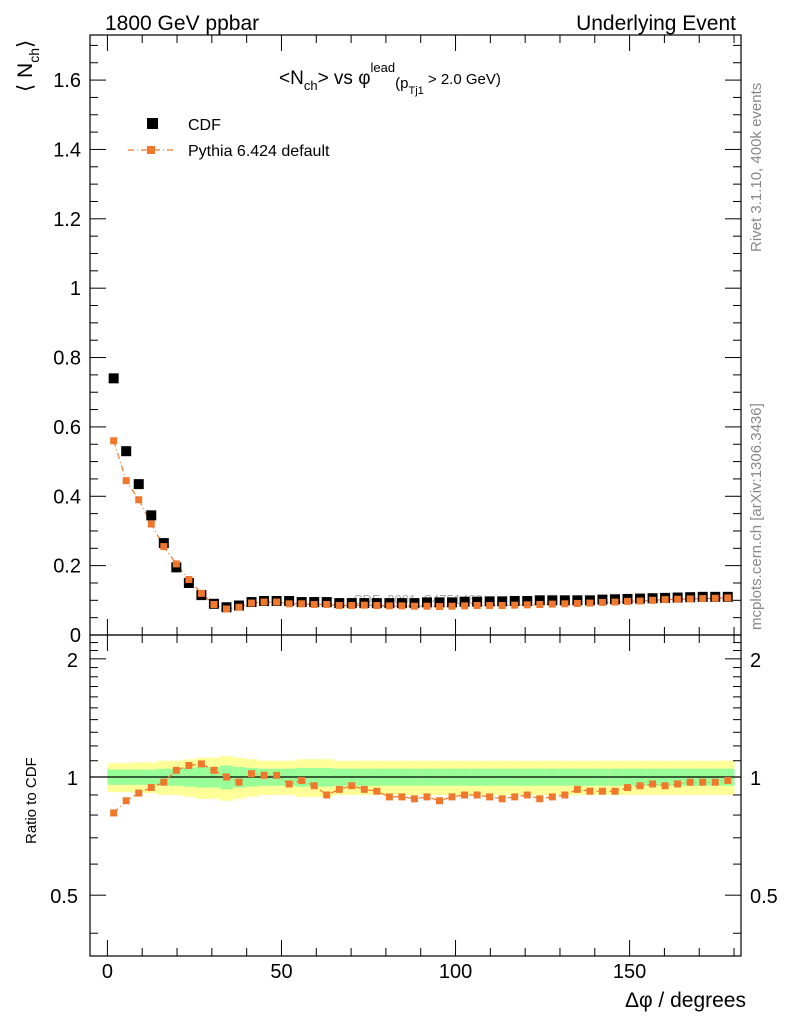  What do you see at coordinates (204, 125) in the screenshot?
I see `legend-cdf-label: CDF` at bounding box center [204, 125].